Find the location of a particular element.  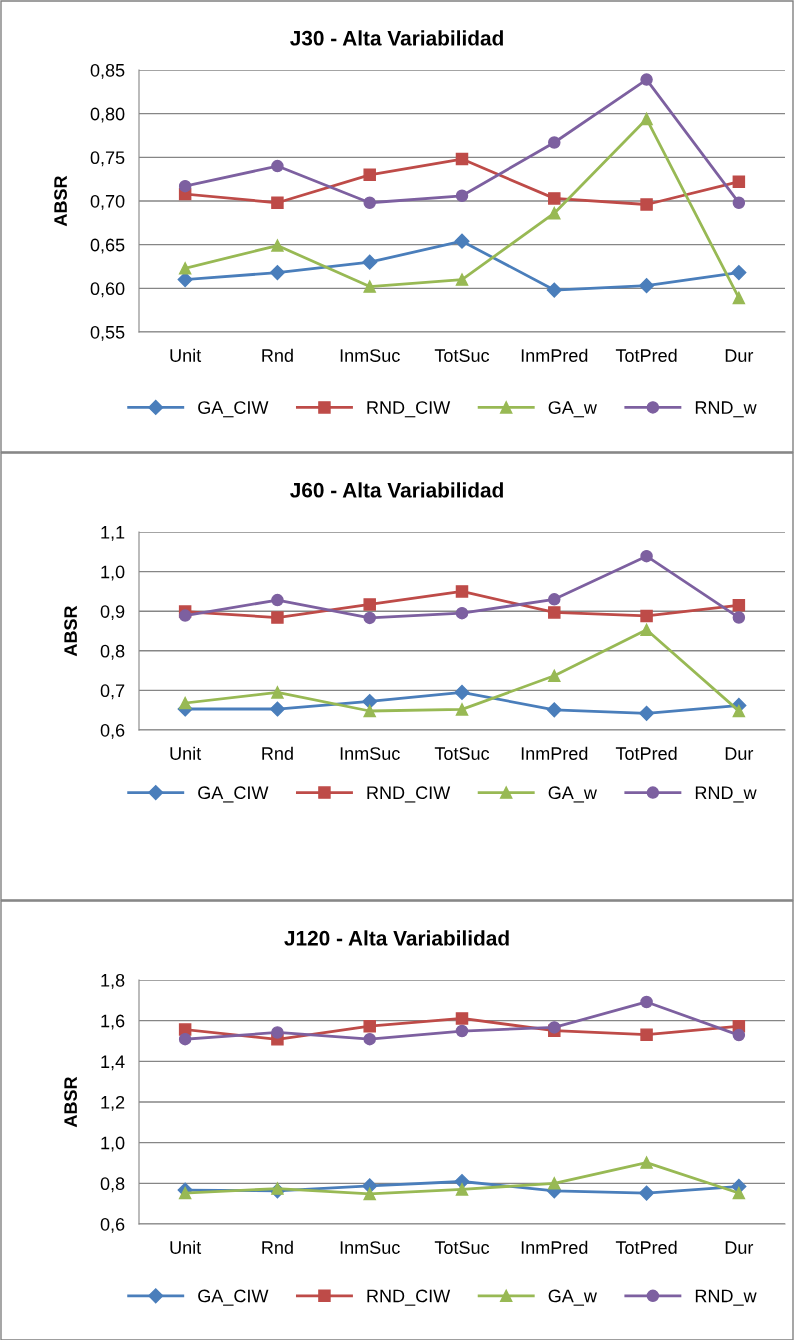

y-tick-label: 0,70 is located at coordinates (107, 202).